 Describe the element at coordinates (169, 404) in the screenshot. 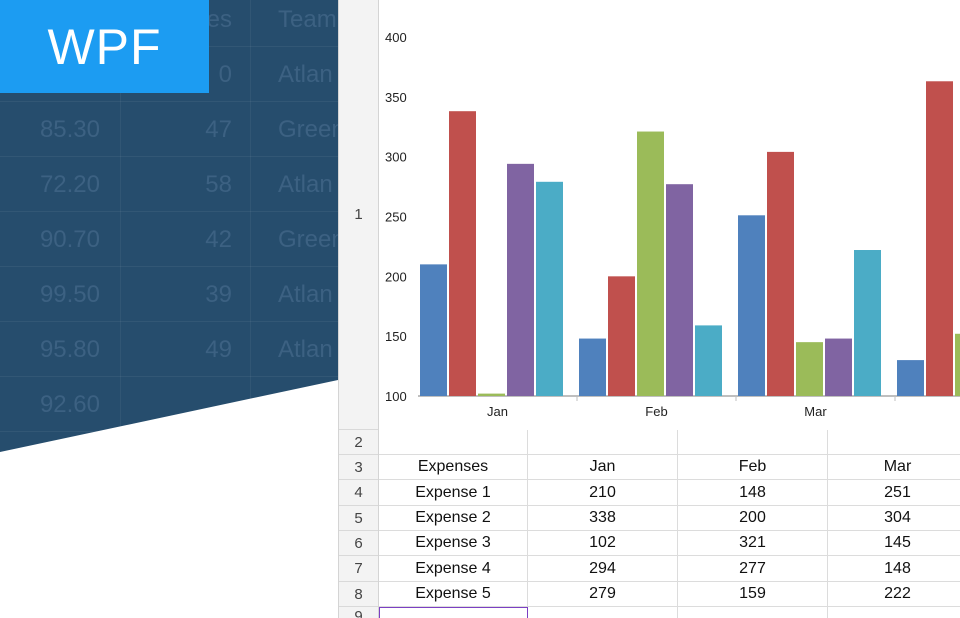

I see `background-table-row: 92.60` at that location.